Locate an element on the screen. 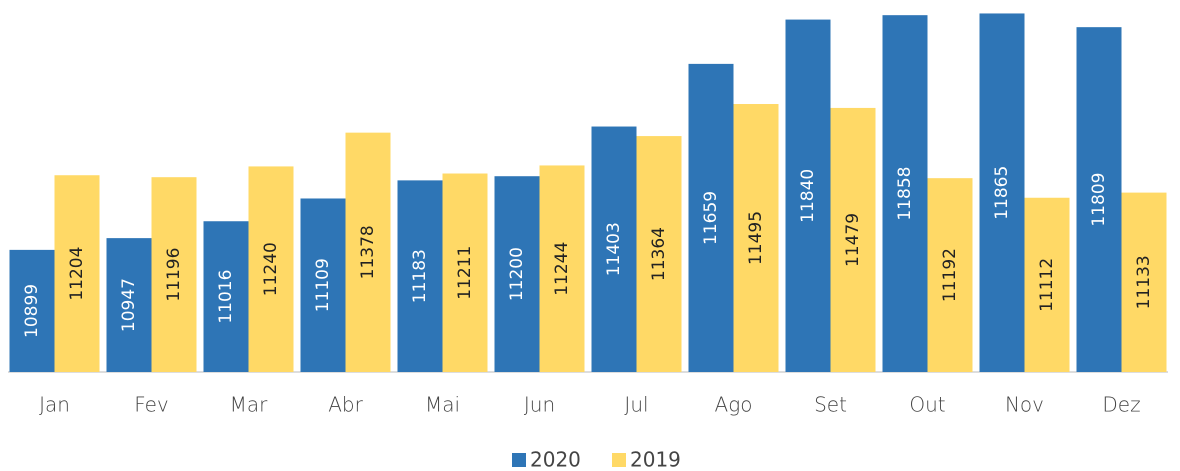 Image resolution: width=1180 pixels, height=471 pixels. value-label: 10947 is located at coordinates (129, 305).